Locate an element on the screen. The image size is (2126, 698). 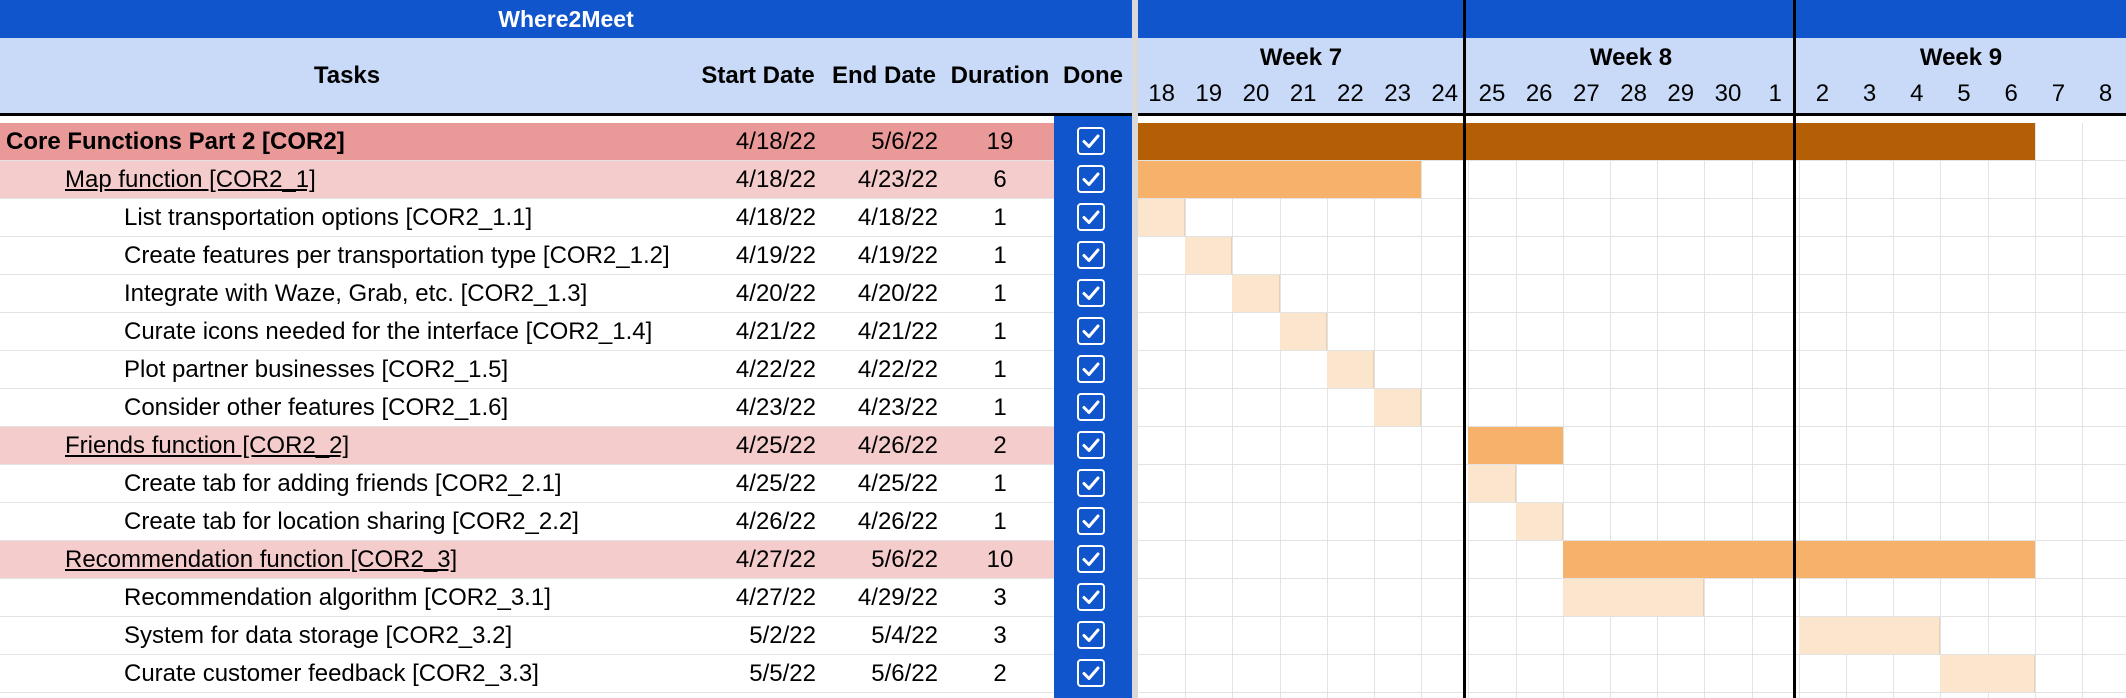
duration-cell: 6 is located at coordinates (1000, 179).